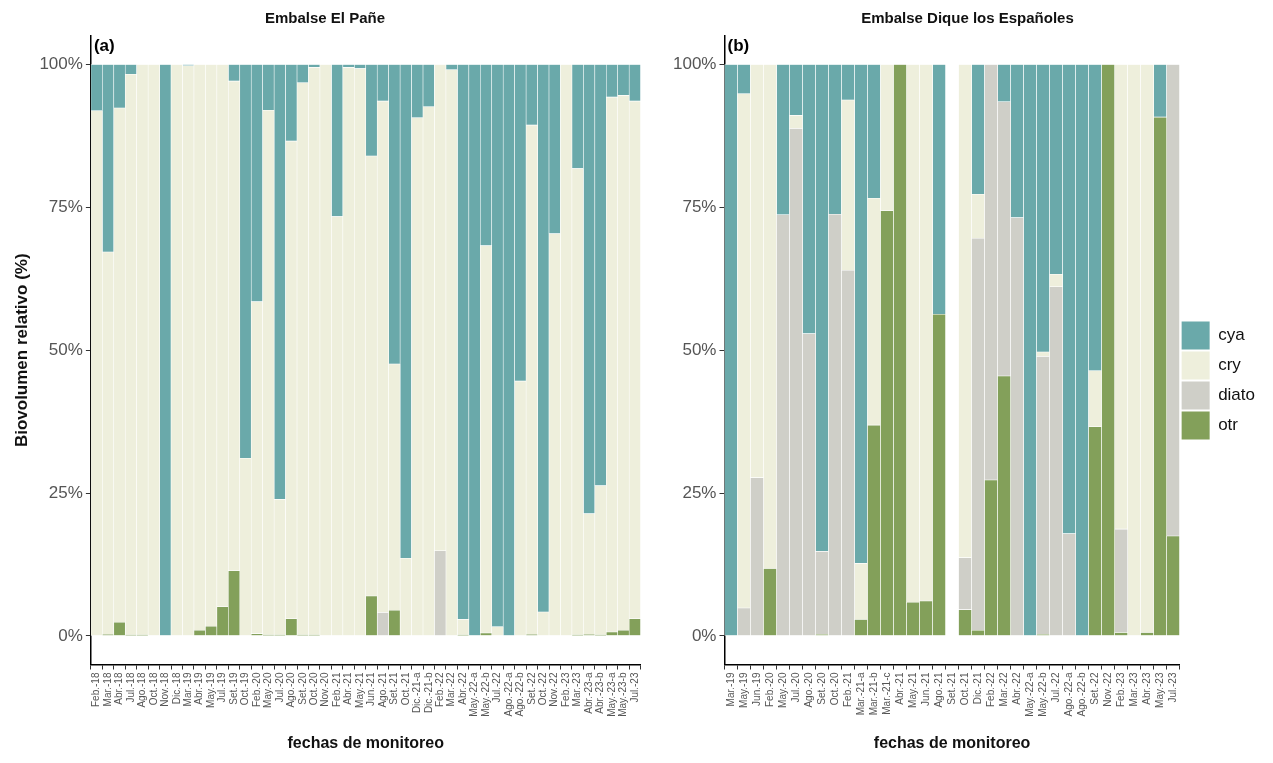  Describe the element at coordinates (165, 689) in the screenshot. I see `x-tick-label: Nov.-18` at that location.